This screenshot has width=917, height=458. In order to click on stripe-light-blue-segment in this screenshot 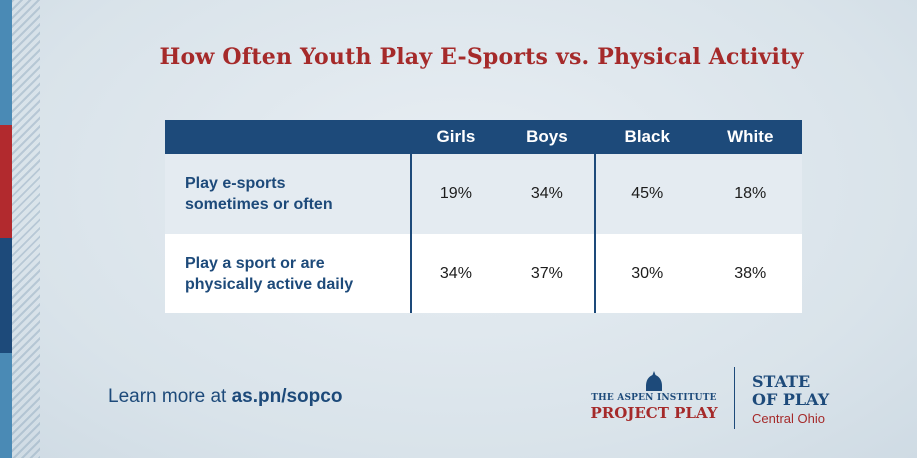, I will do `click(6, 62)`.